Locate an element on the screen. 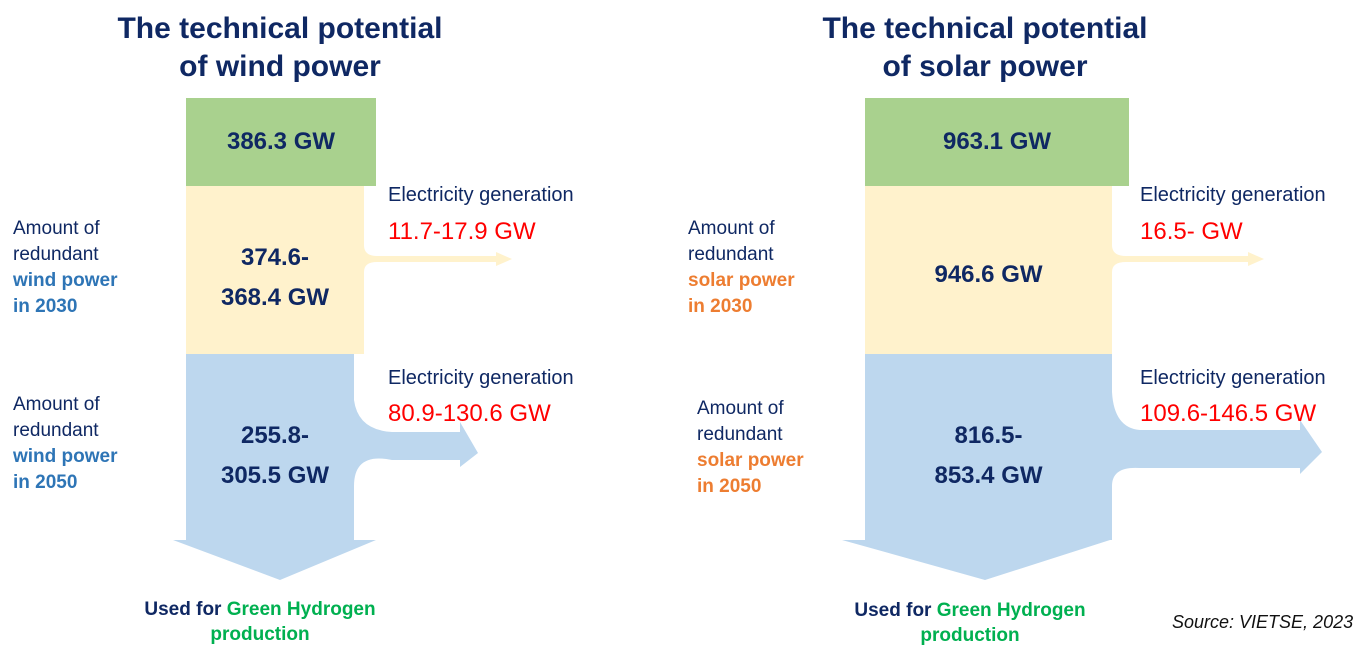  wind-2050-label-highlight1: wind power is located at coordinates (65, 456).